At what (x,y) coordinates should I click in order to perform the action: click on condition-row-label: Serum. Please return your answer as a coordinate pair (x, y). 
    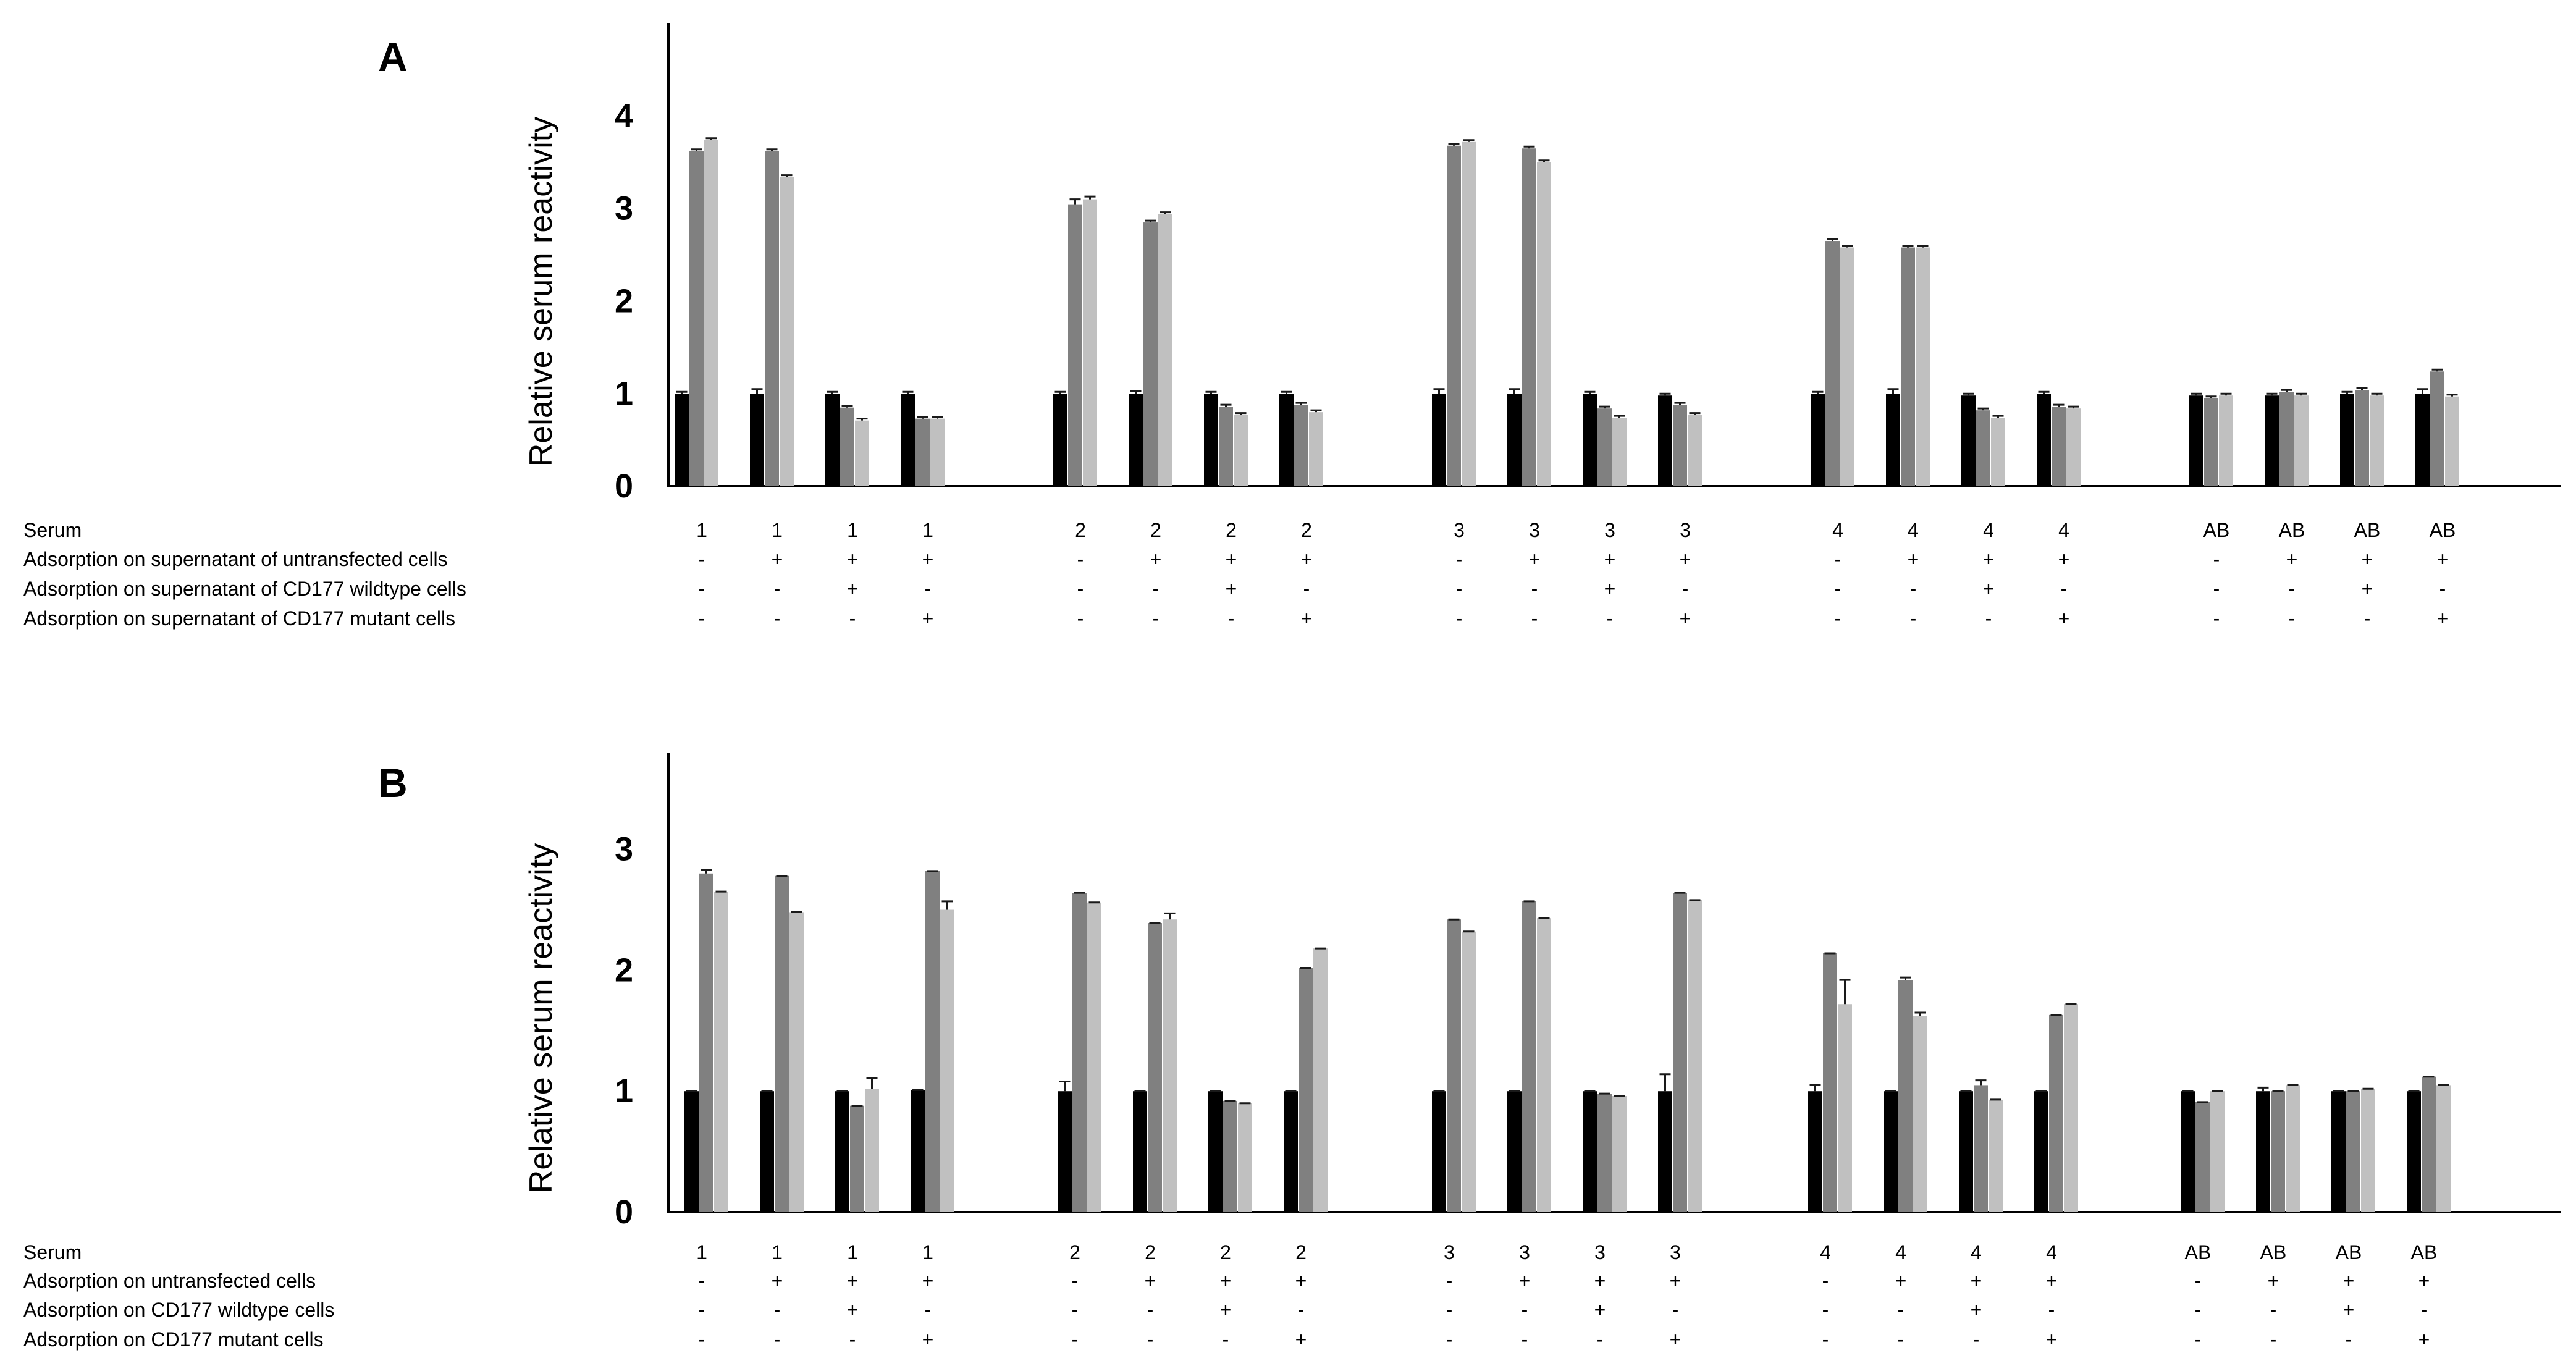
    Looking at the image, I should click on (52, 1252).